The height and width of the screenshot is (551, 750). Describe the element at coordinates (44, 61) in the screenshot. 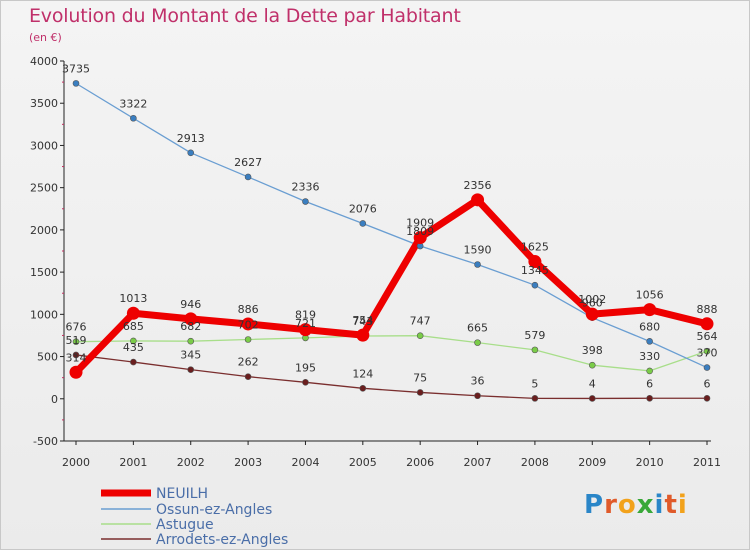

I see `y-tick-label: 4000` at that location.